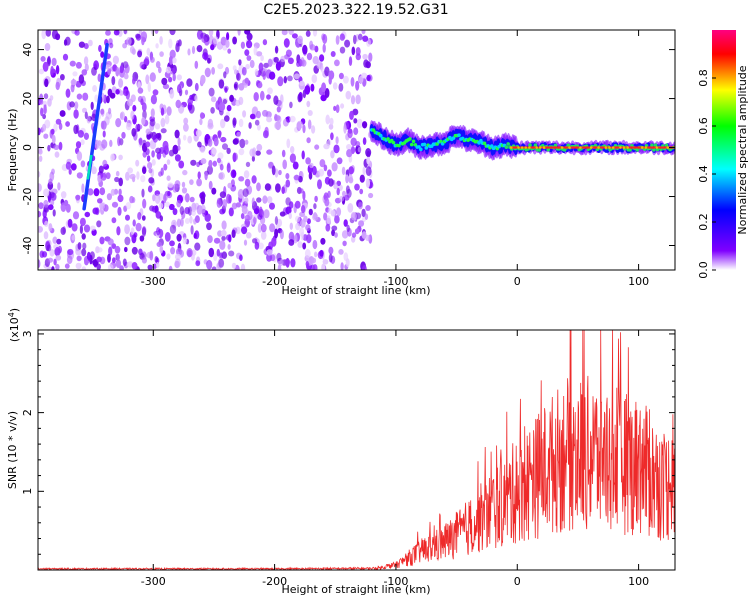 The image size is (750, 600). I want to click on colorbar-tick-label: 0.6, so click(703, 126).